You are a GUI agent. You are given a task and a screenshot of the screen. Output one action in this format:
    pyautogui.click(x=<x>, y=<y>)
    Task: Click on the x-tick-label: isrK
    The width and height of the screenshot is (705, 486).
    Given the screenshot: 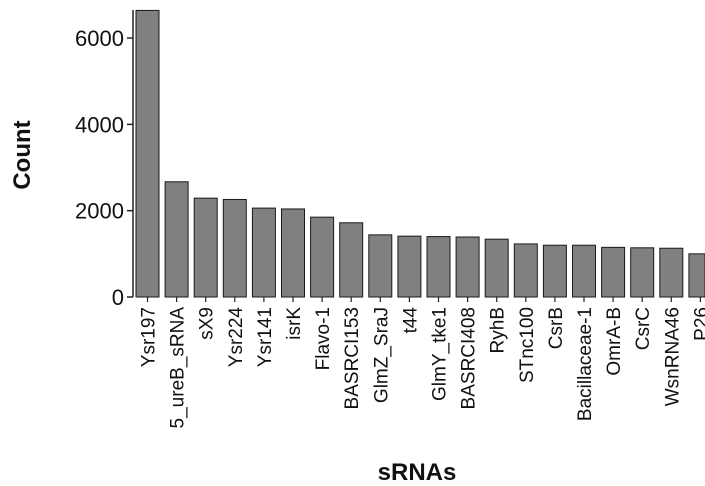 What is the action you would take?
    pyautogui.click(x=294, y=323)
    